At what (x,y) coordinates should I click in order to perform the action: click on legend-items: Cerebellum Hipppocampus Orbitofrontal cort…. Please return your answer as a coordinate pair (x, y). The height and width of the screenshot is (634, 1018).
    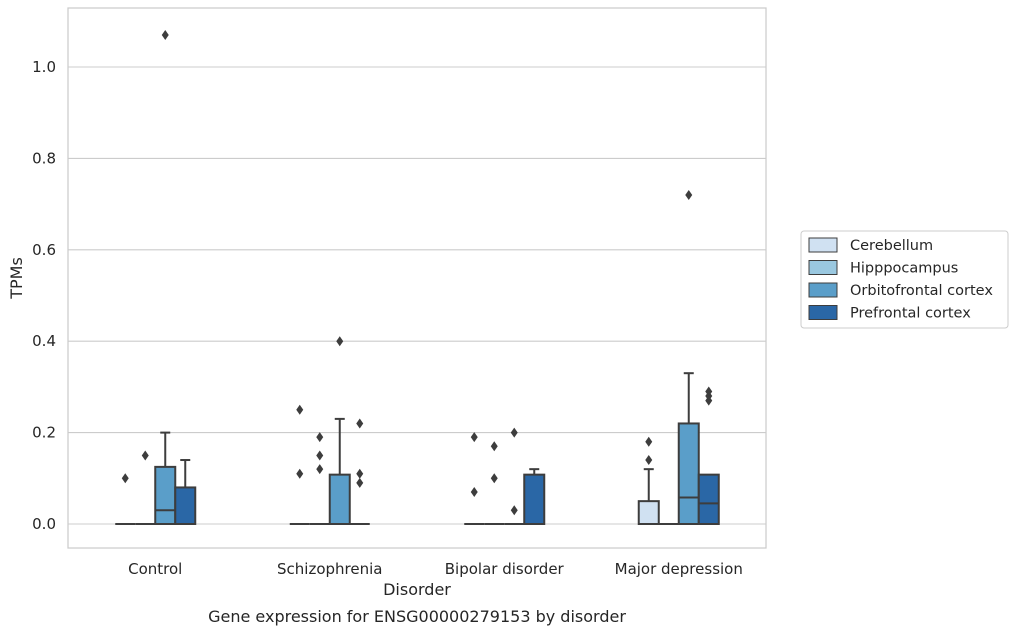
    Looking at the image, I should click on (900, 279).